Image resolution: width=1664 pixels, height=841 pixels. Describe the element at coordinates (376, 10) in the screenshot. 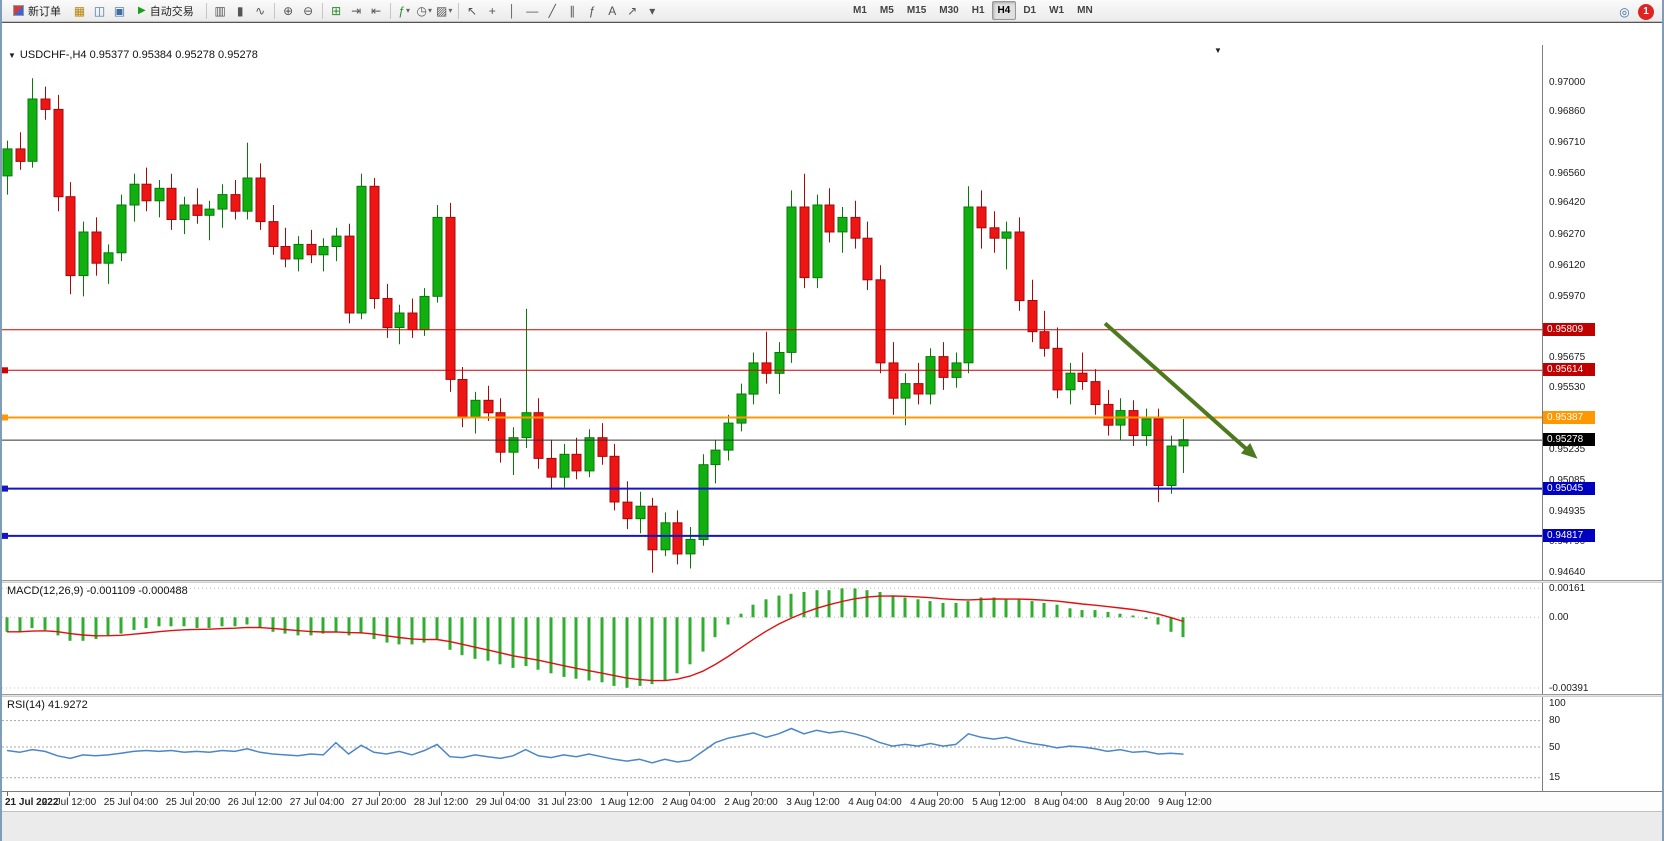

I see `chart-shift-icon: ⇤` at that location.